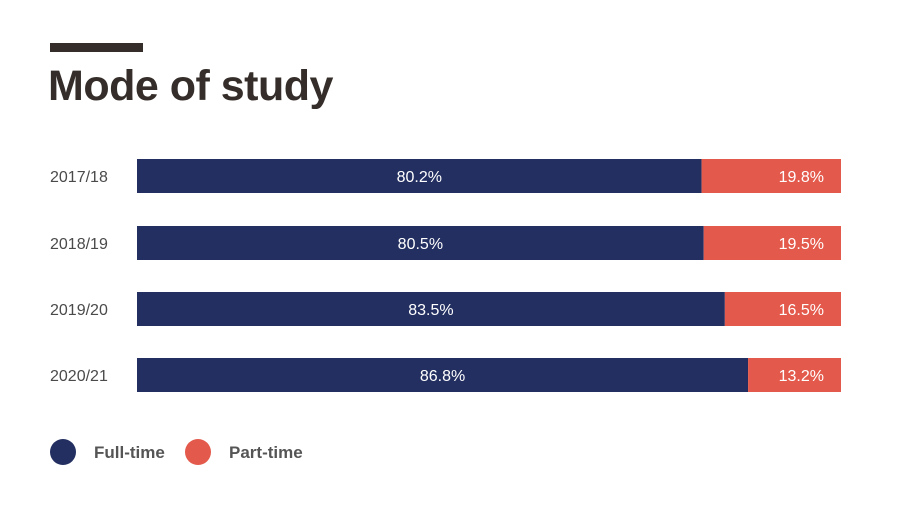 This screenshot has height=524, width=900. I want to click on data-label: 83.5%, so click(430, 310).